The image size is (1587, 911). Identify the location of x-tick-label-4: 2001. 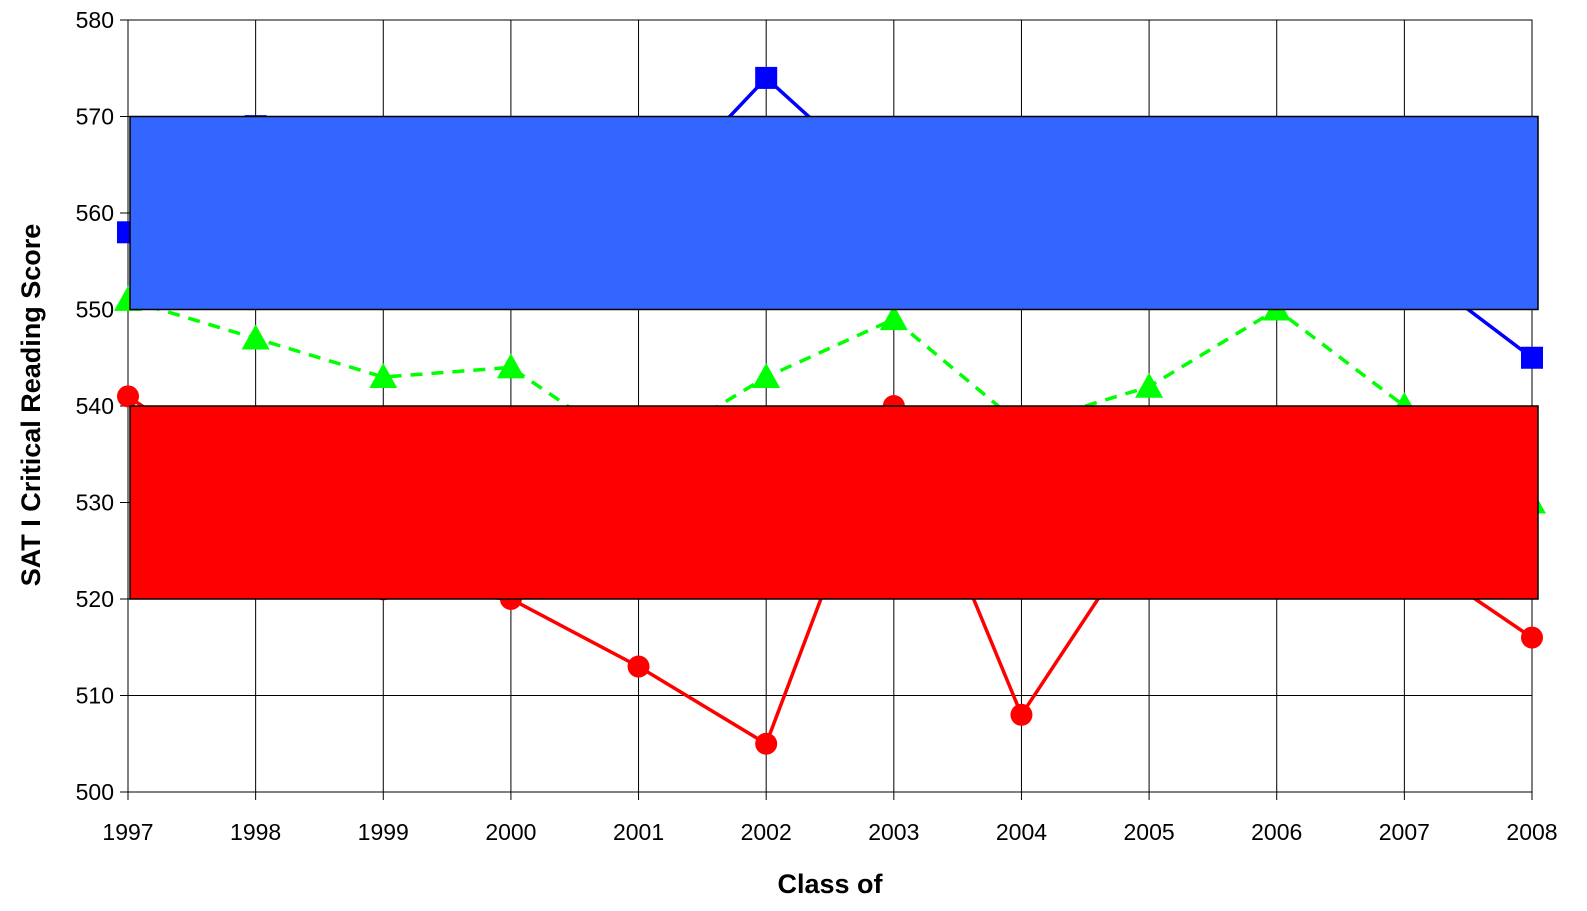
(638, 832).